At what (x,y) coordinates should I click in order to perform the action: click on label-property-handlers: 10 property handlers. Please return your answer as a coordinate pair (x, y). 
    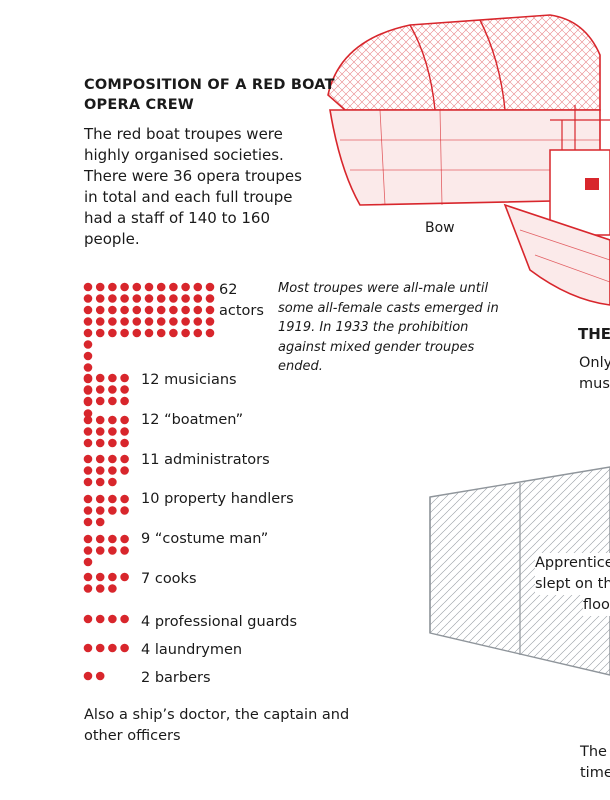
    Looking at the image, I should click on (217, 499).